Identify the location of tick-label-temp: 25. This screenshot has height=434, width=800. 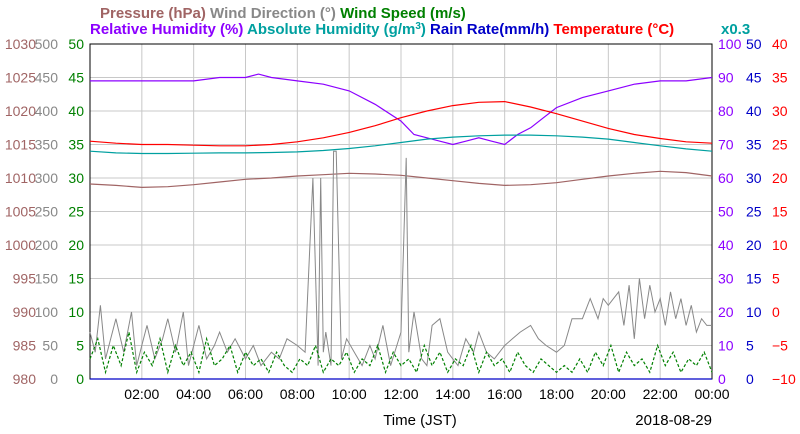
(780, 145).